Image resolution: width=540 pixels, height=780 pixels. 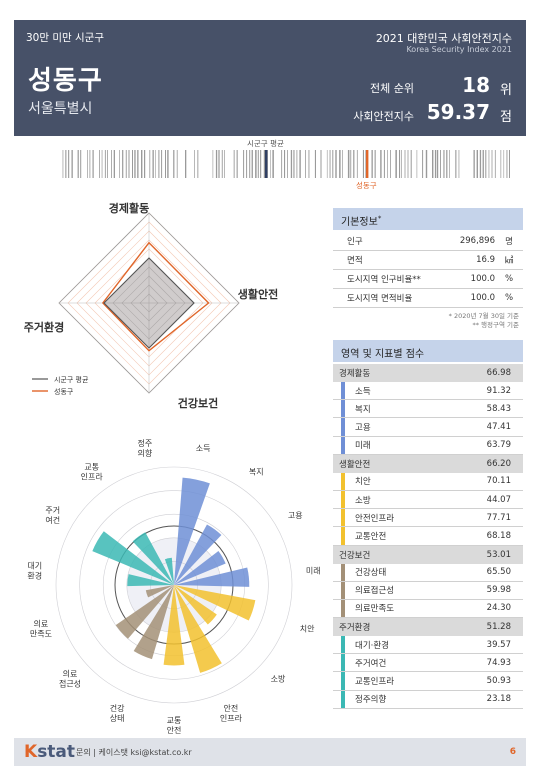 I want to click on logo-rest: stat, so click(x=56, y=752).